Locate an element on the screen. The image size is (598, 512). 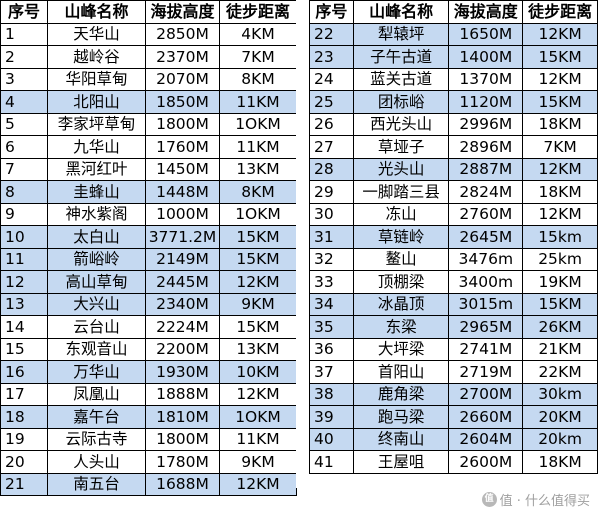
cell-name: 云台山 is located at coordinates (96, 327).